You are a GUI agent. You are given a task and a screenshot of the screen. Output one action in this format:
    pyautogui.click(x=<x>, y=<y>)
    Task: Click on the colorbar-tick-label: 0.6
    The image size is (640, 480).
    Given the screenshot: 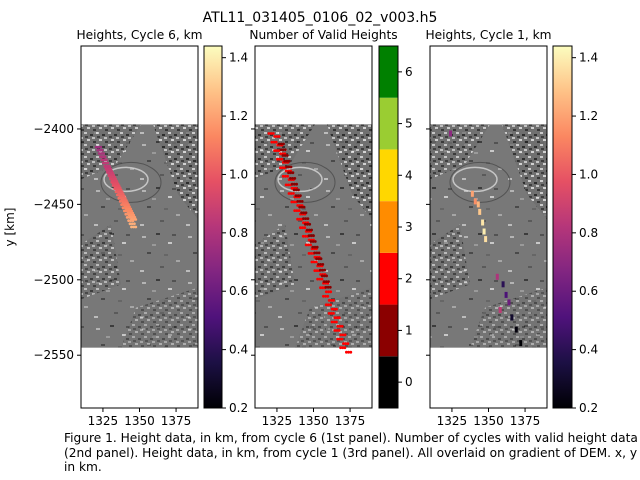 What is the action you would take?
    pyautogui.click(x=238, y=291)
    